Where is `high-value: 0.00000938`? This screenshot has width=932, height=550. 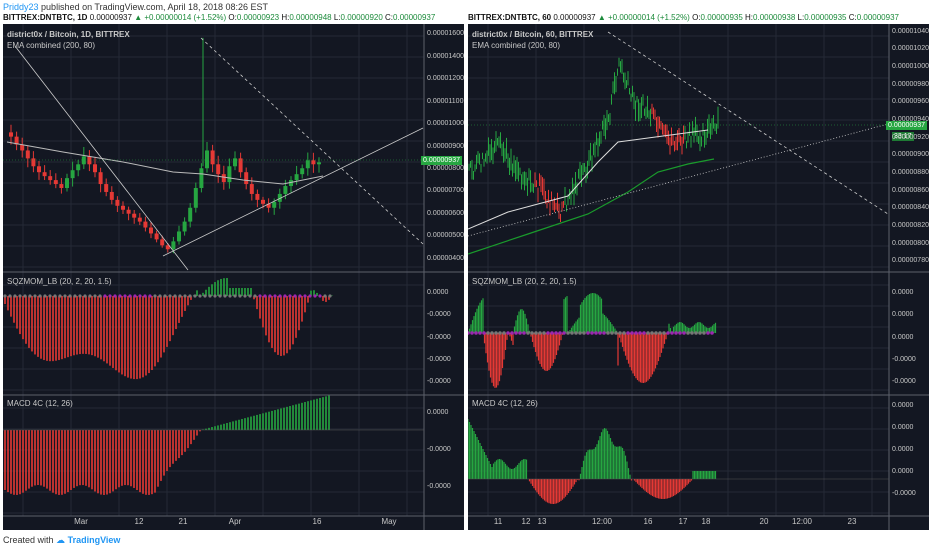 high-value: 0.00000938 is located at coordinates (774, 17).